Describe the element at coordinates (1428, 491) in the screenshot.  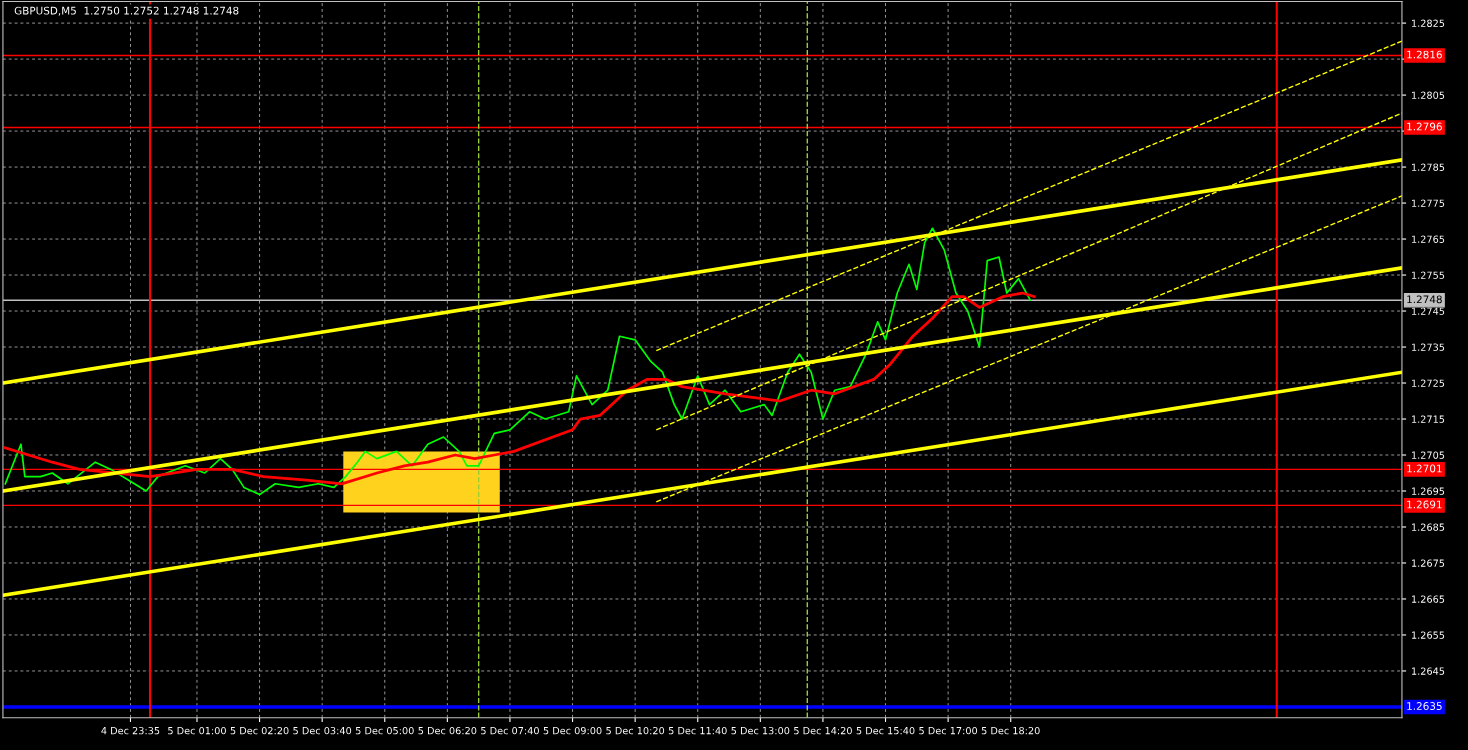
I see `y-tick-label: 1.2695` at that location.